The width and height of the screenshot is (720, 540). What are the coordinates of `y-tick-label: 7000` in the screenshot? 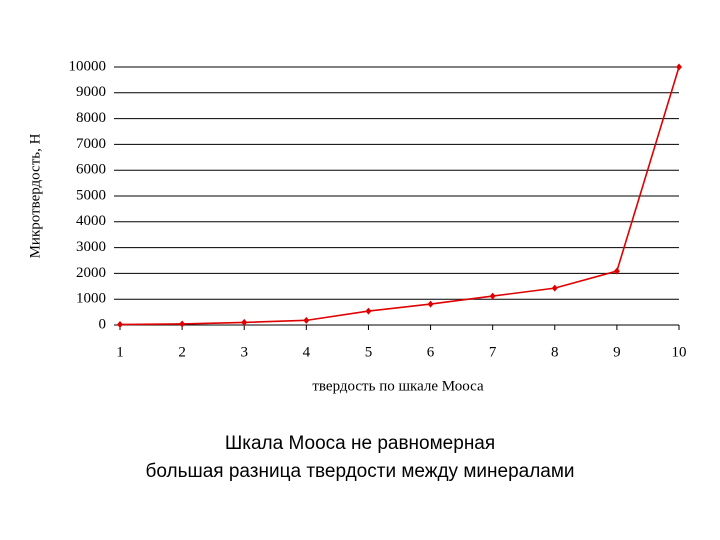 It's located at (91, 144).